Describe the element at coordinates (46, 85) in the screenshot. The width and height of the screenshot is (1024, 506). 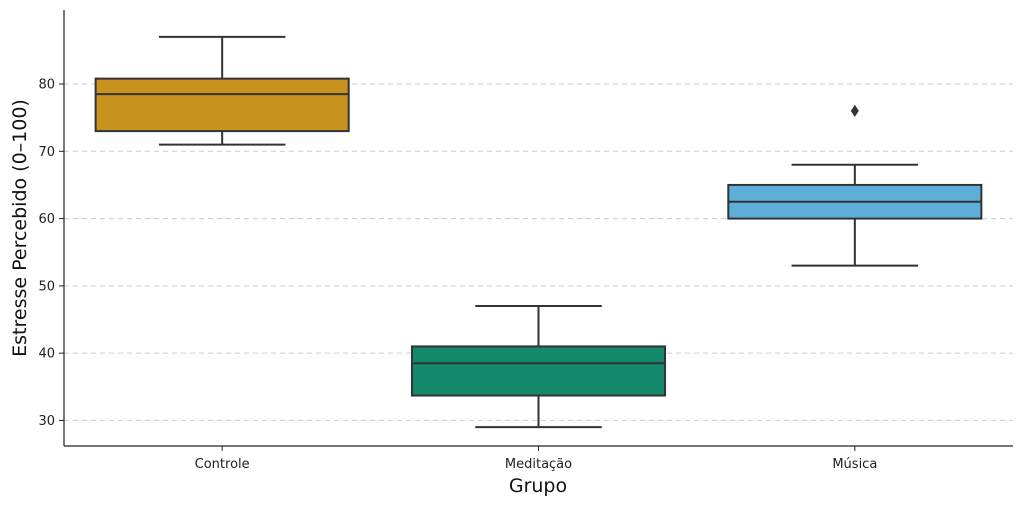
I see `y-tick-label: 80` at that location.